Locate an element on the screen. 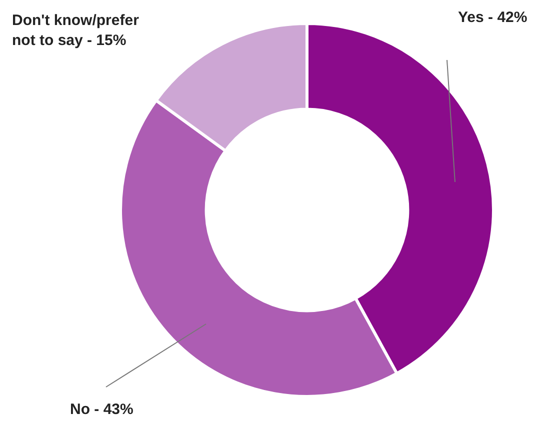 Image resolution: width=545 pixels, height=424 pixels. slice-label: No - 43% is located at coordinates (102, 409).